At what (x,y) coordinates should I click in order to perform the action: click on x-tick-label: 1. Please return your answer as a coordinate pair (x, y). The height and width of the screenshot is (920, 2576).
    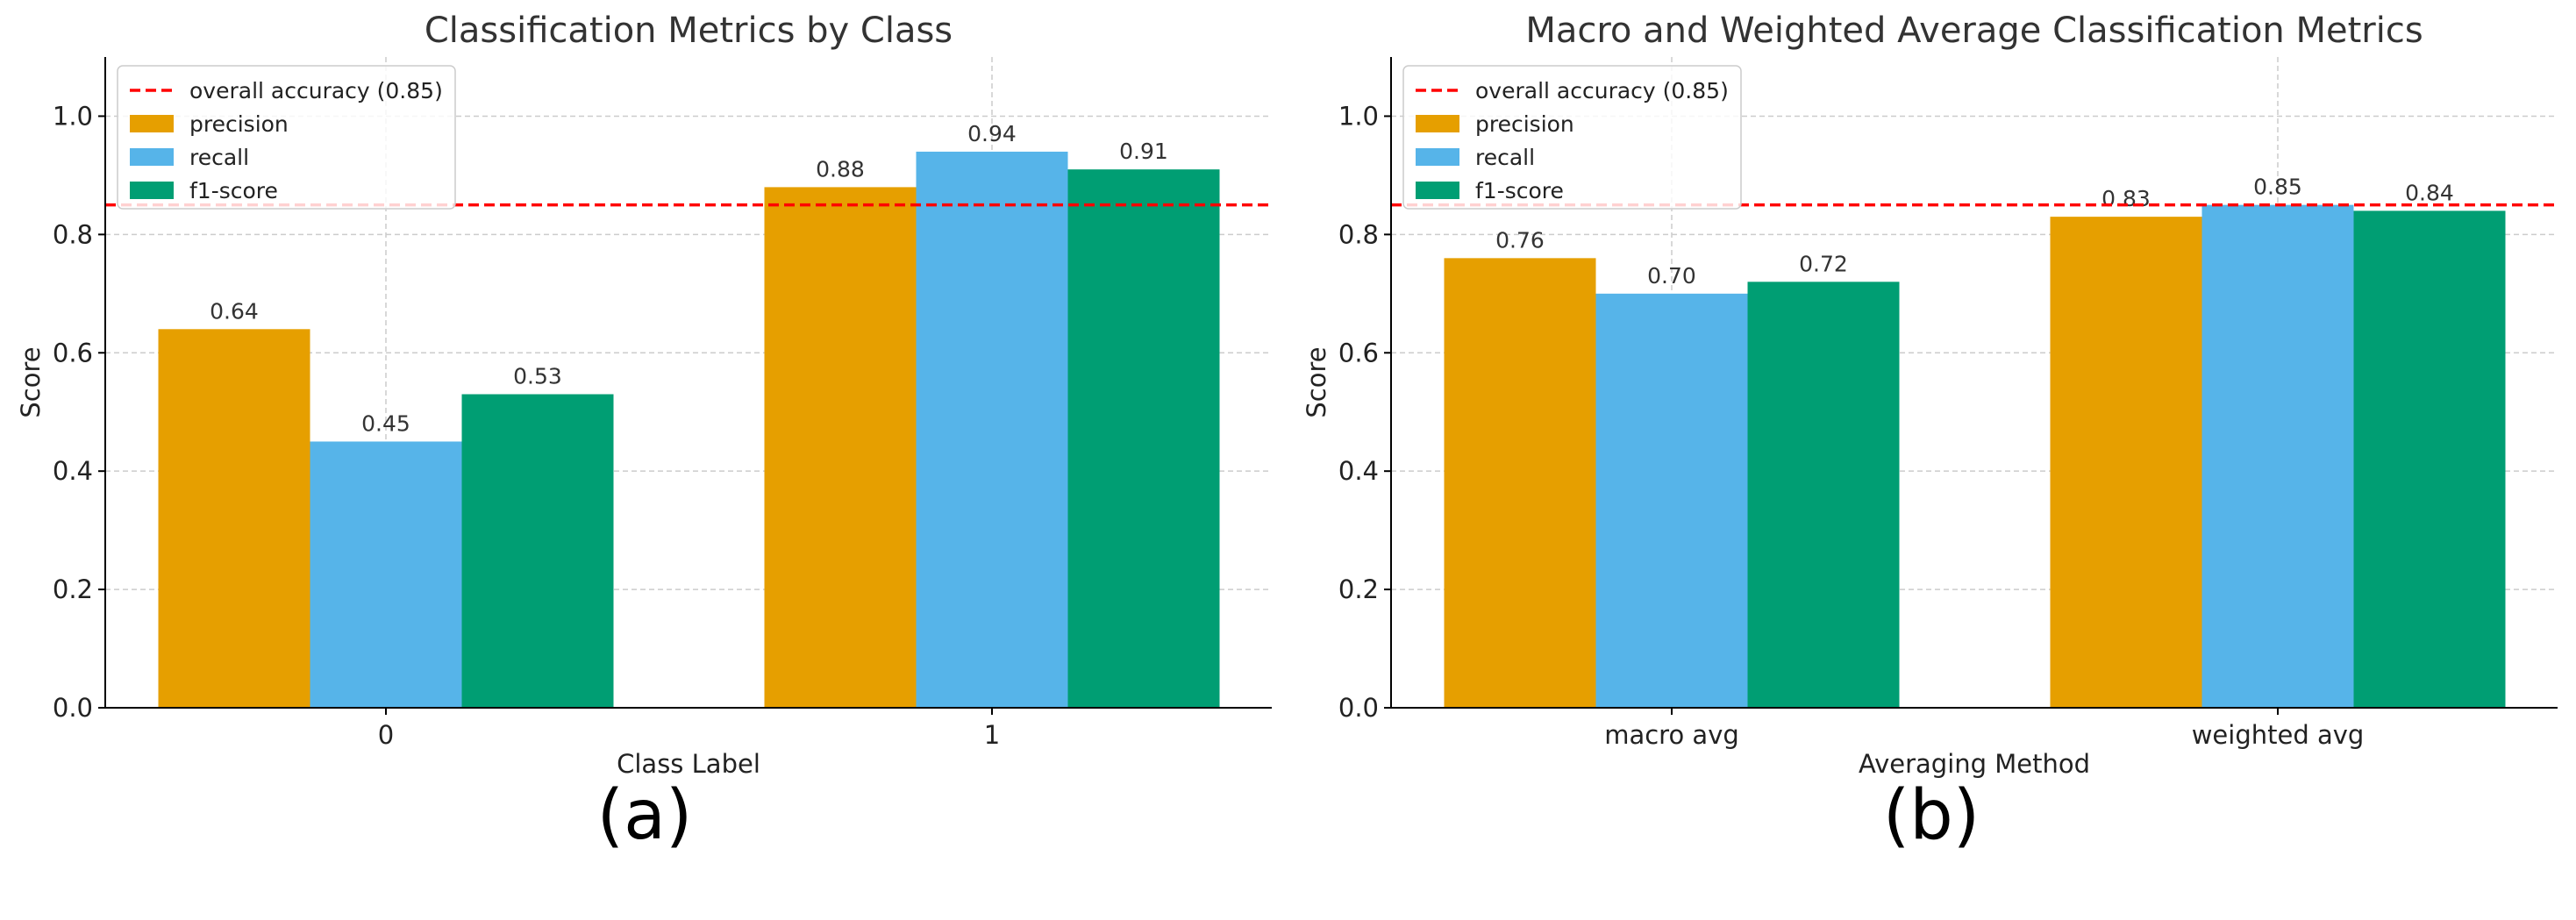
    Looking at the image, I should click on (992, 735).